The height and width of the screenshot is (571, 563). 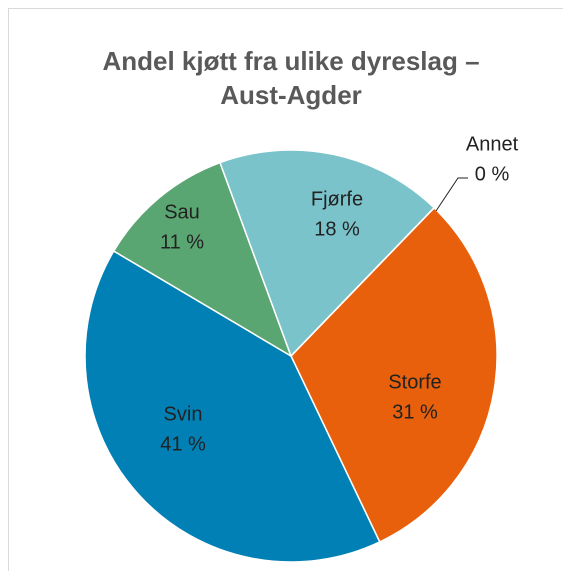 What do you see at coordinates (182, 212) in the screenshot?
I see `slice-label: Sau` at bounding box center [182, 212].